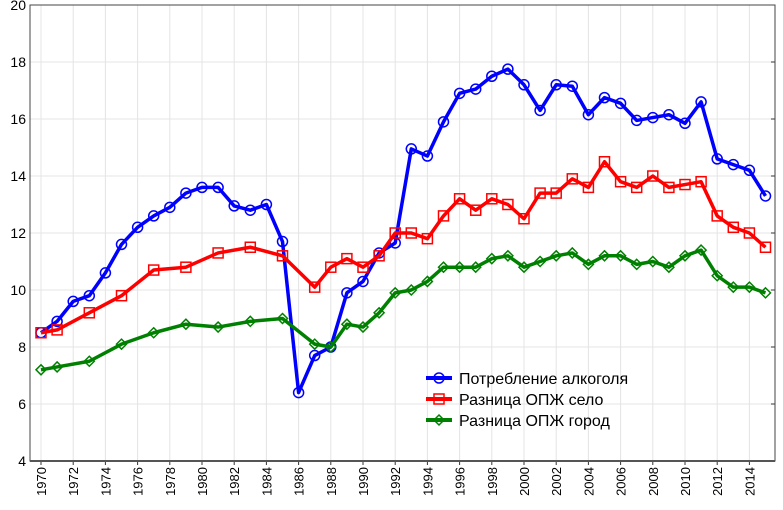 The width and height of the screenshot is (783, 510). I want to click on x-tick-label: 2014, so click(749, 481).